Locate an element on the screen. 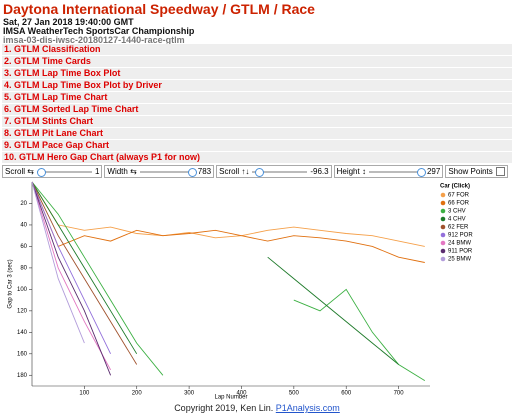 The width and height of the screenshot is (514, 417). menu-item: 3. GTLM Lap Time Box Plot is located at coordinates (257, 73).